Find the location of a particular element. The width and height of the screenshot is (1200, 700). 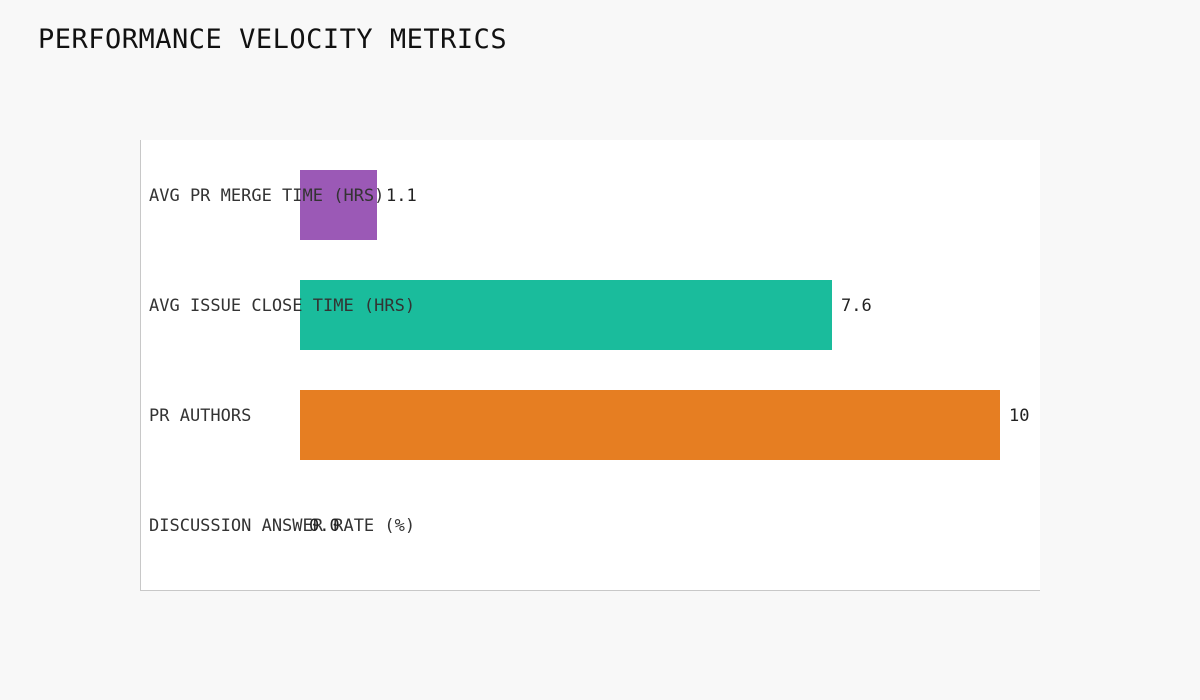

value-label-3: 10 is located at coordinates (1019, 416).